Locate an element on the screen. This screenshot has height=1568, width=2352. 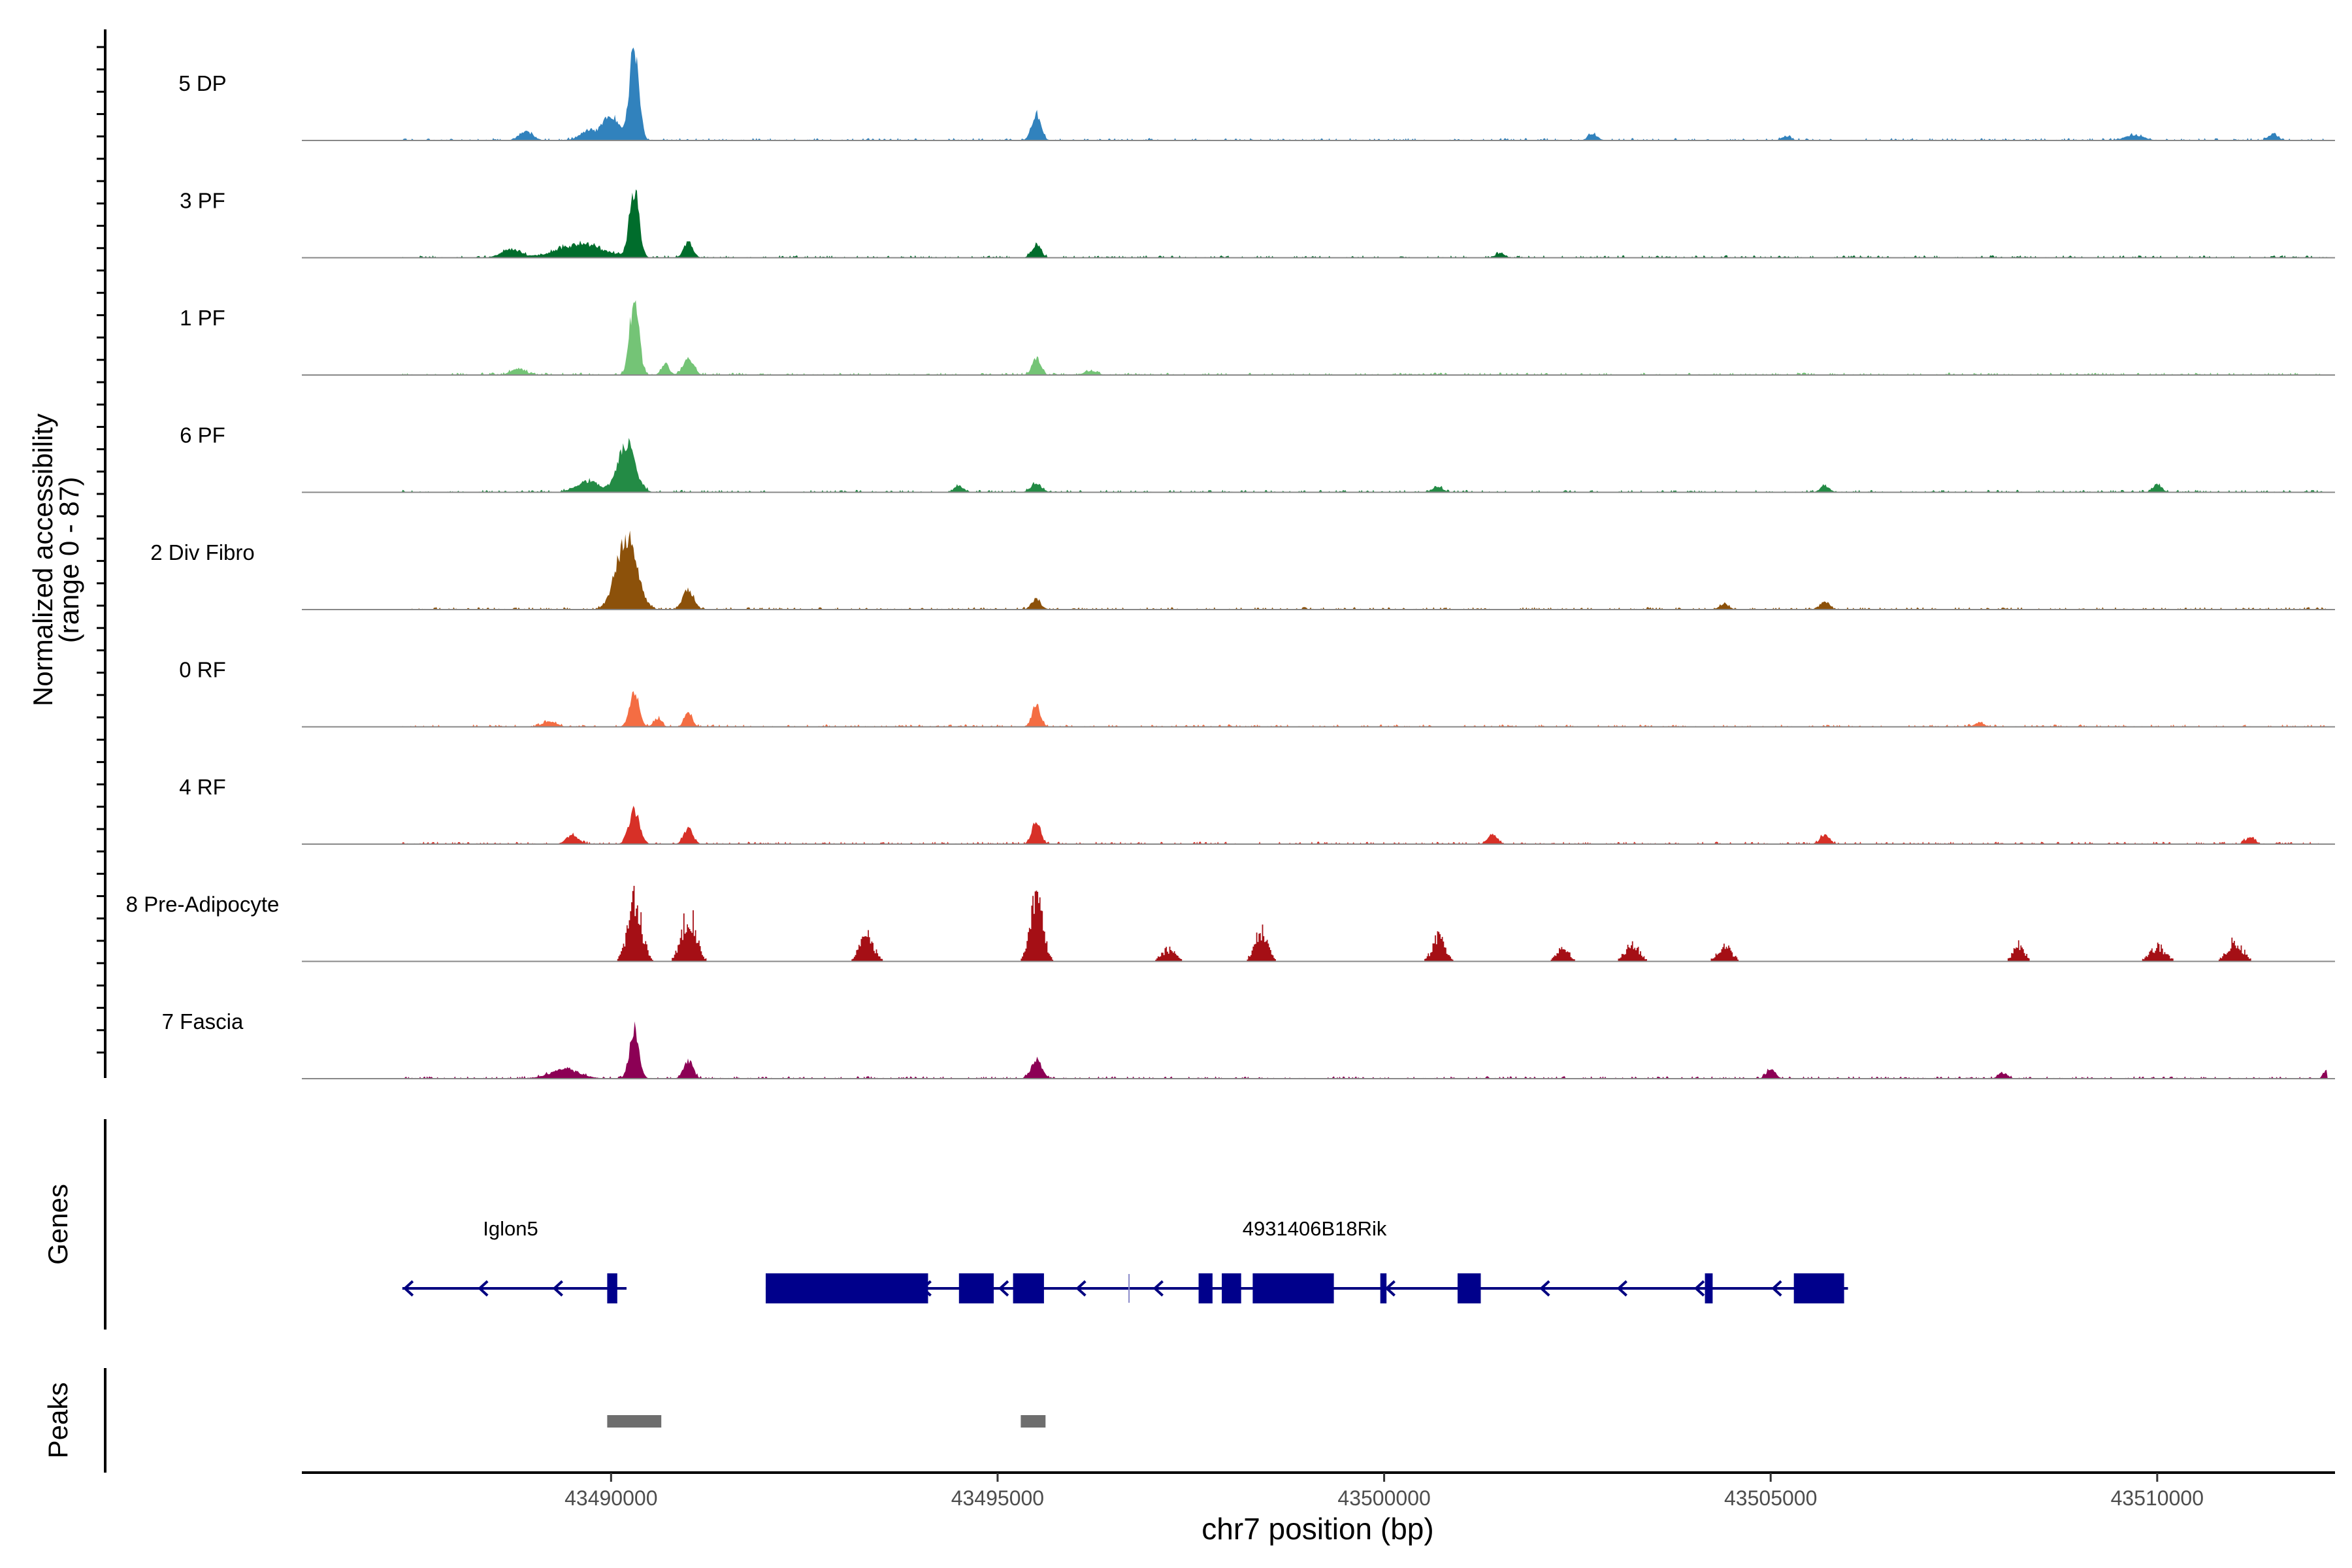
x-tick-label: 43490000 is located at coordinates (610, 1498).